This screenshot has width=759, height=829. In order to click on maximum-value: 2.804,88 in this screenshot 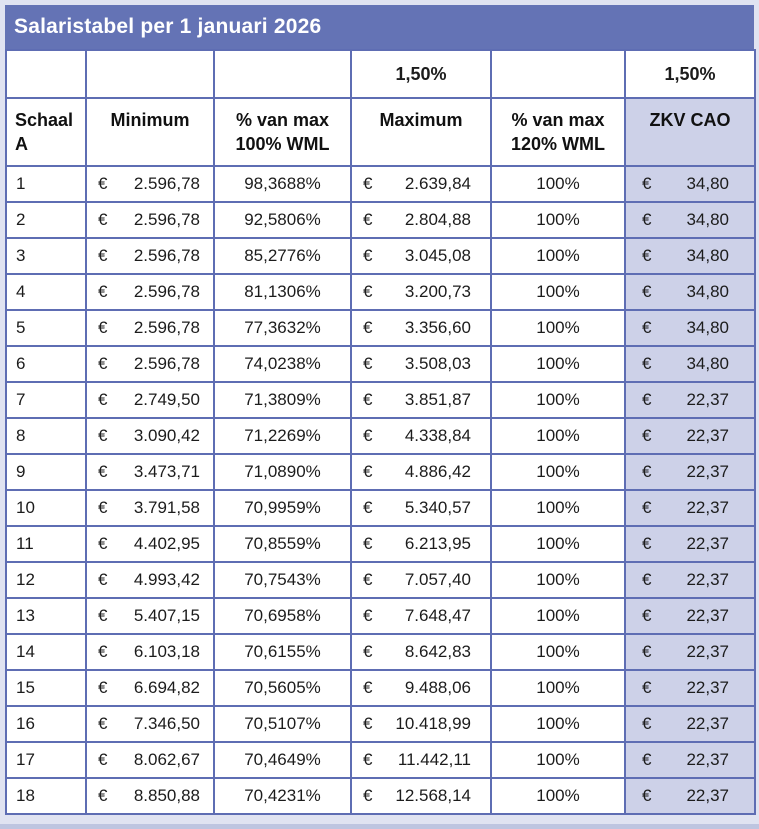, I will do `click(437, 219)`.